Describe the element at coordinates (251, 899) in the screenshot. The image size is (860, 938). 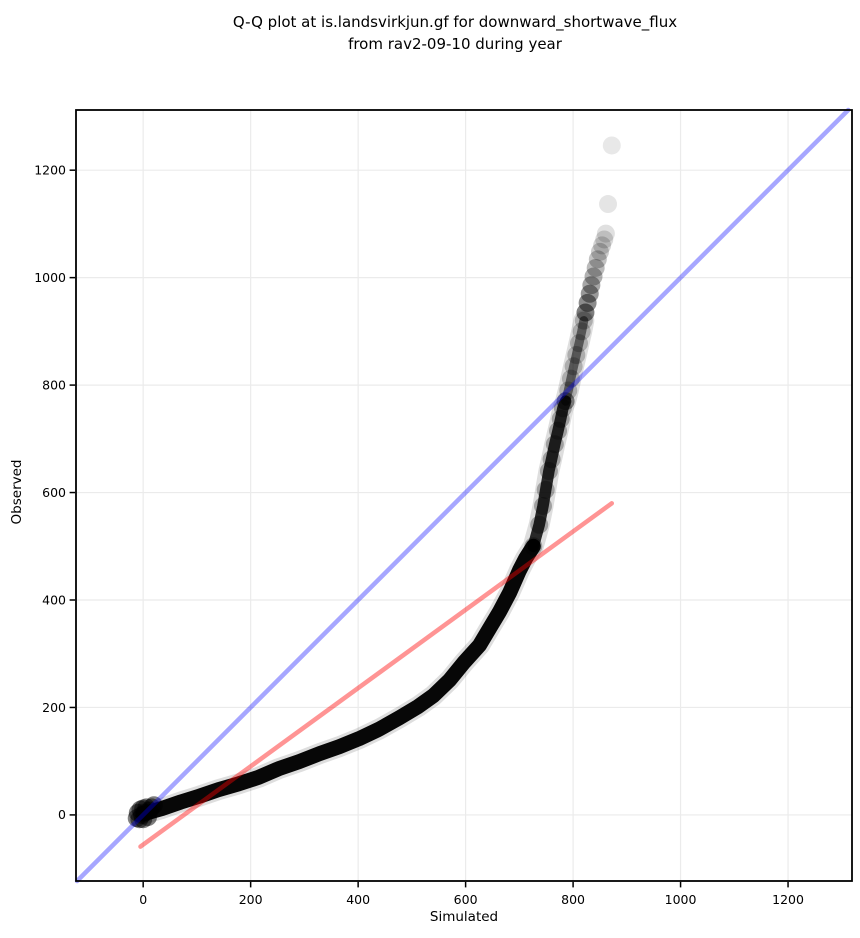
I see `x-tick-label: 200` at that location.